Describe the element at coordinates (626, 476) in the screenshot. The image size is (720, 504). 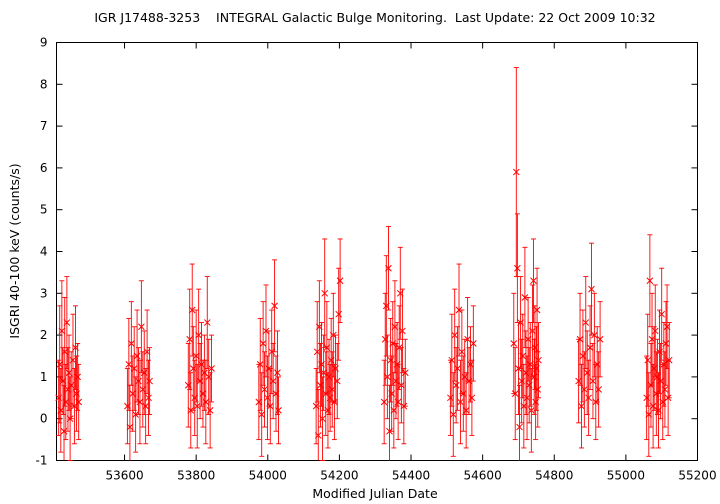
I see `x-tick-label: 55000` at that location.